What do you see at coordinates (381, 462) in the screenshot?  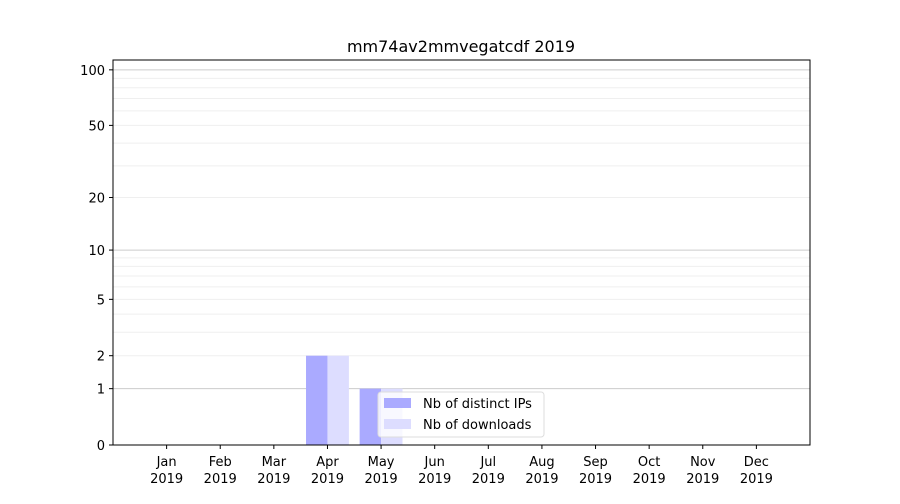 I see `x-tick-label: May` at bounding box center [381, 462].